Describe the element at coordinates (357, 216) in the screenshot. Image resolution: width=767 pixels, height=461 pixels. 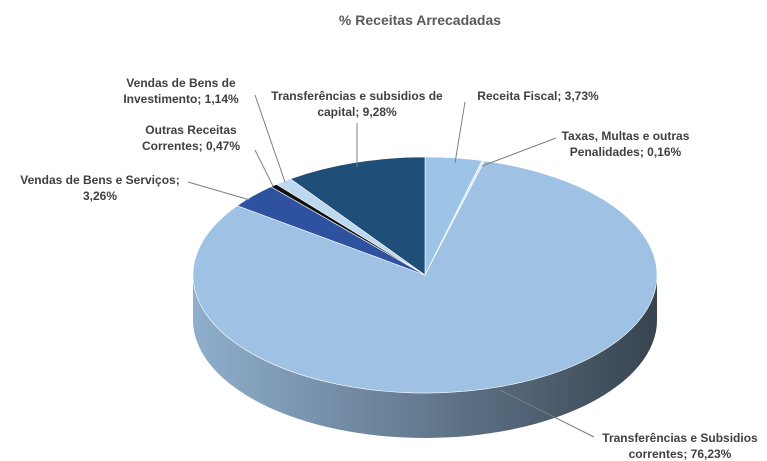
I see `pie-slice` at that location.